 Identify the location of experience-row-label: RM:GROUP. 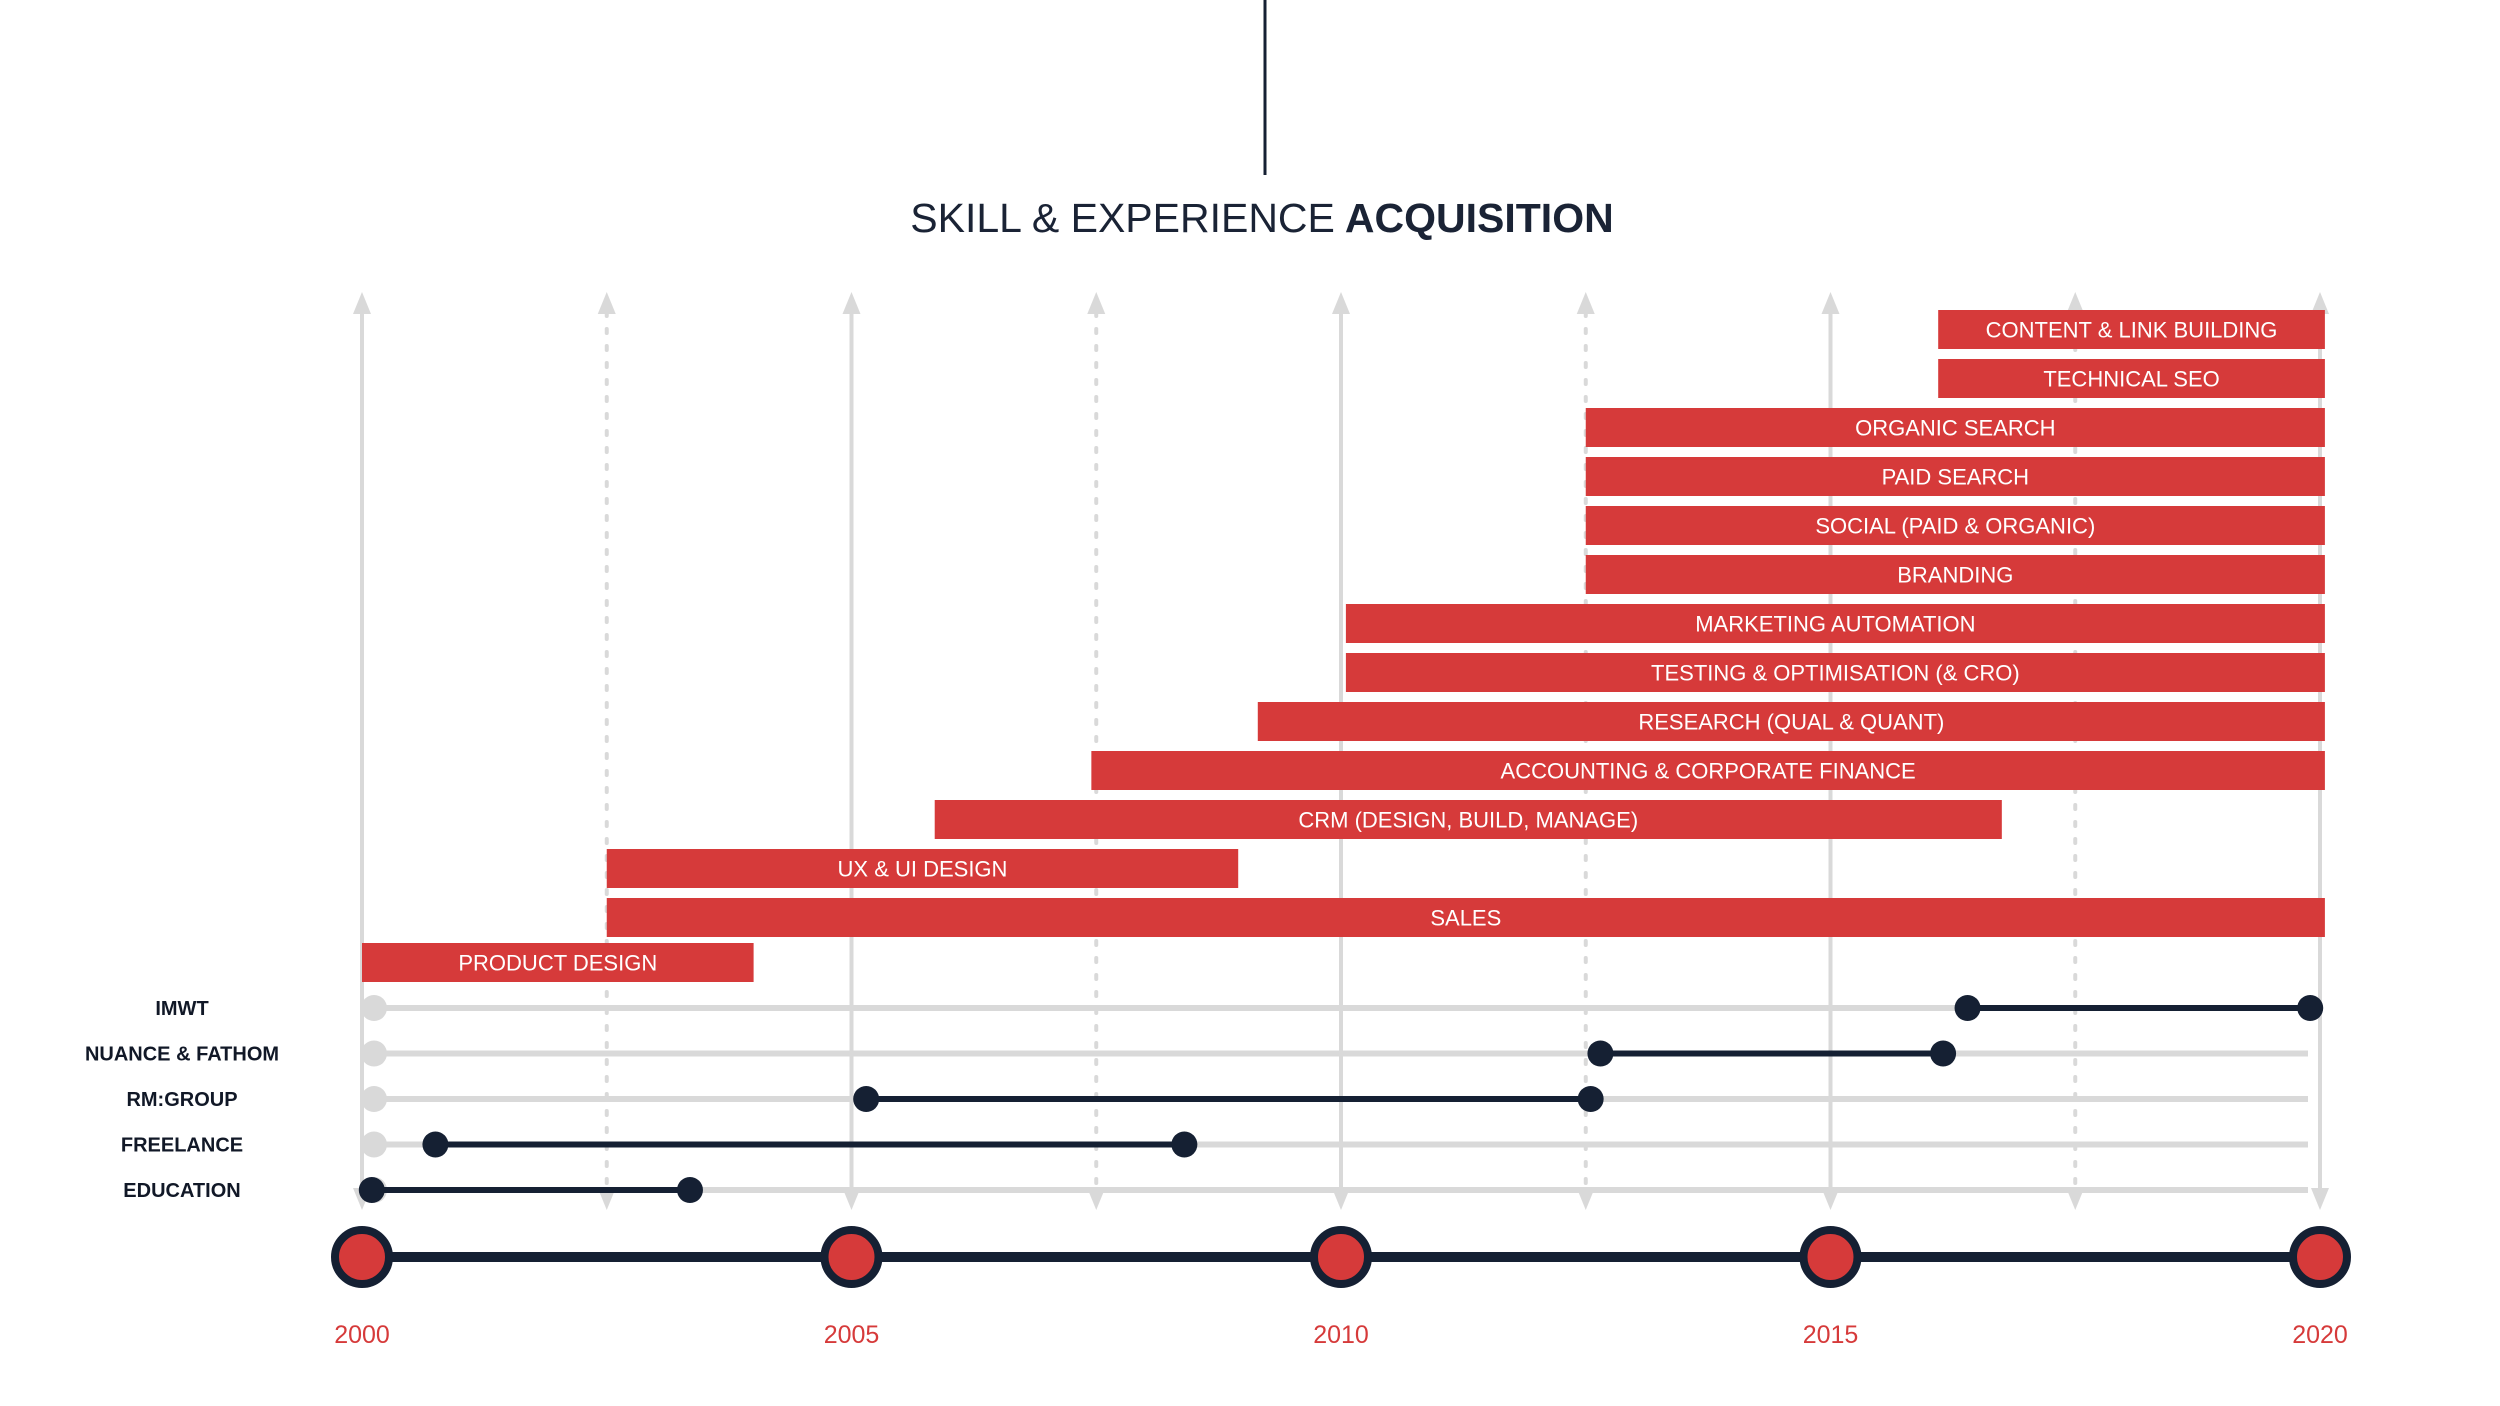
(181, 1100).